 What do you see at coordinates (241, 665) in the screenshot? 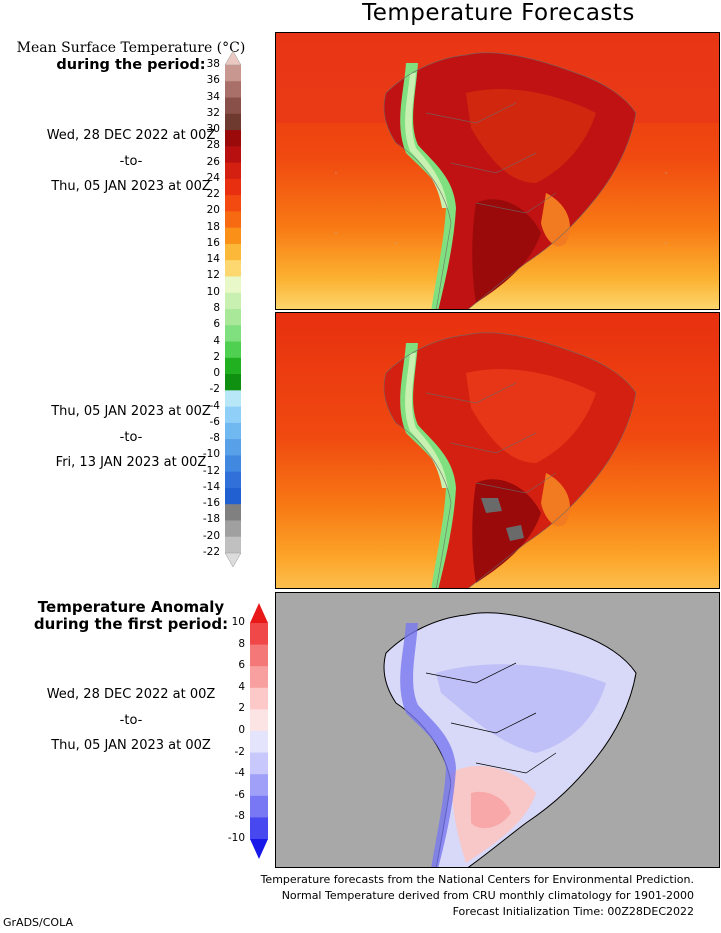
I see `anomaly-colorbar-label: 6` at bounding box center [241, 665].